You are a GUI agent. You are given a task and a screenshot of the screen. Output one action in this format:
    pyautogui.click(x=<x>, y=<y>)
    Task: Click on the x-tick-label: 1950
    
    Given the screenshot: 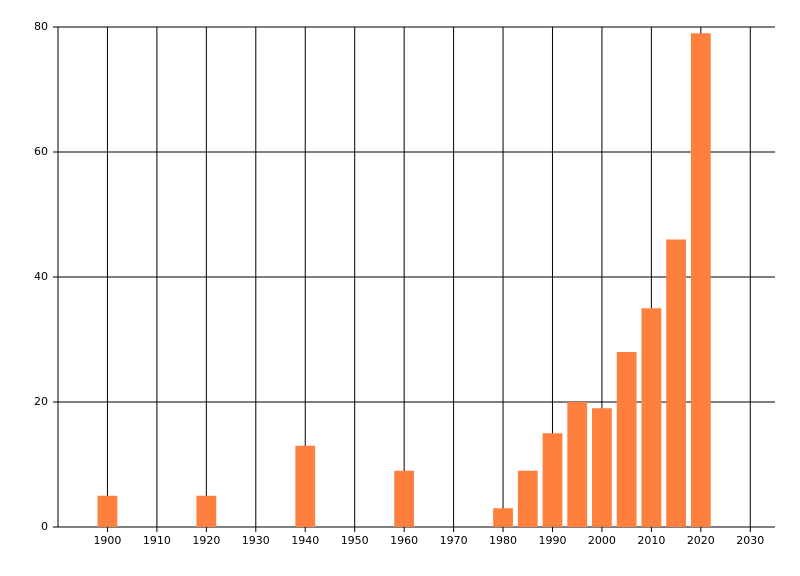 What is the action you would take?
    pyautogui.click(x=355, y=540)
    